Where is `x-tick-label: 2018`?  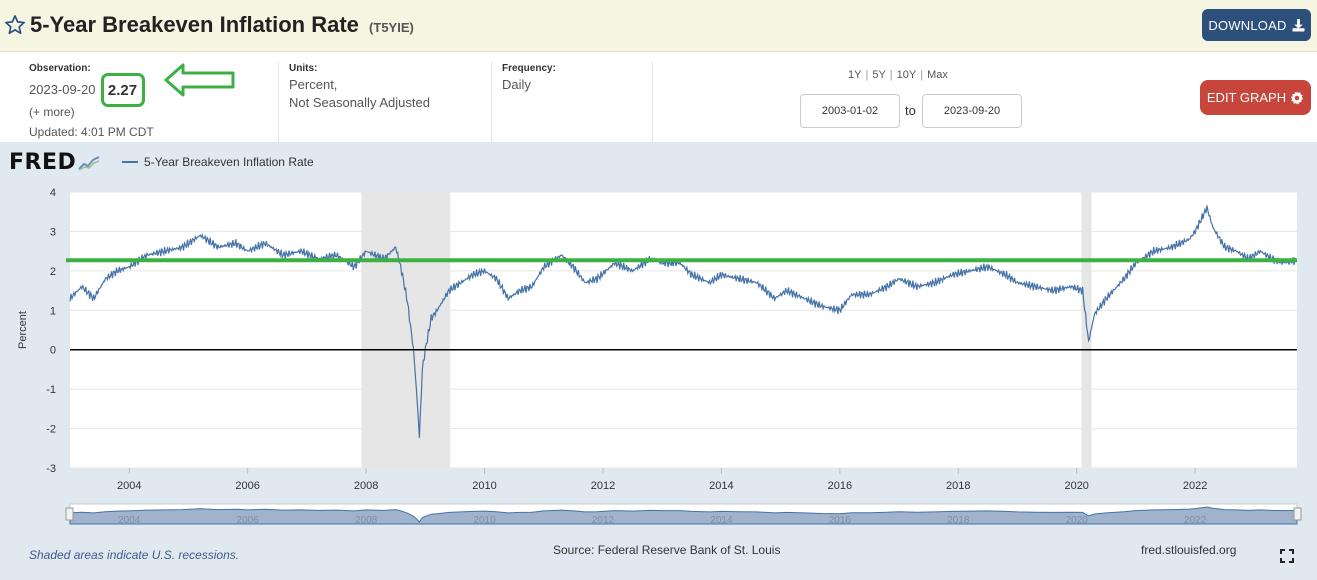 x-tick-label: 2018 is located at coordinates (958, 486).